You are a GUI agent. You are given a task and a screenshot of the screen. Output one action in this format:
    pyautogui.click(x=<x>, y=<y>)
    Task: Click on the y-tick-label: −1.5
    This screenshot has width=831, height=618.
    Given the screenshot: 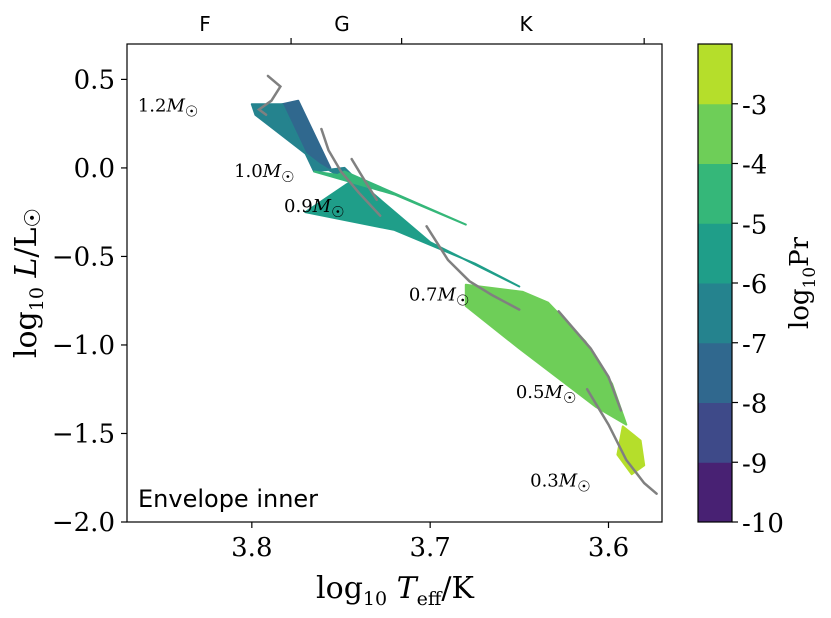 What is the action you would take?
    pyautogui.click(x=83, y=434)
    